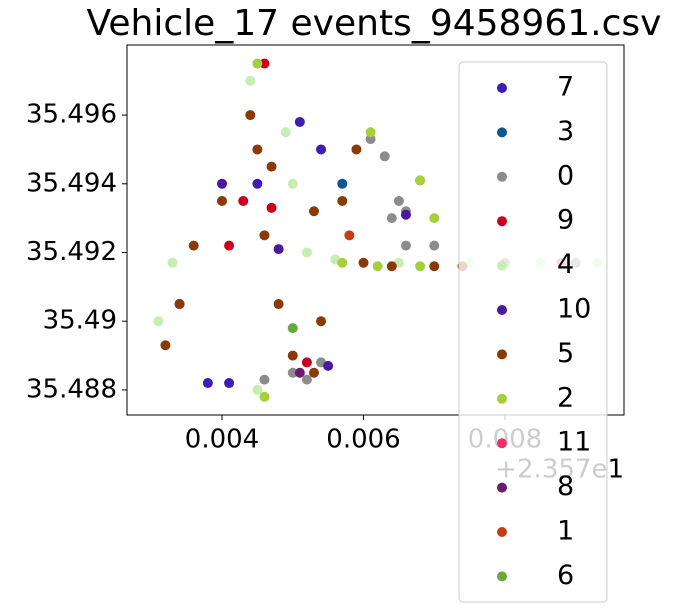 The image size is (677, 612). Describe the element at coordinates (565, 131) in the screenshot. I see `legend-label: 3` at that location.